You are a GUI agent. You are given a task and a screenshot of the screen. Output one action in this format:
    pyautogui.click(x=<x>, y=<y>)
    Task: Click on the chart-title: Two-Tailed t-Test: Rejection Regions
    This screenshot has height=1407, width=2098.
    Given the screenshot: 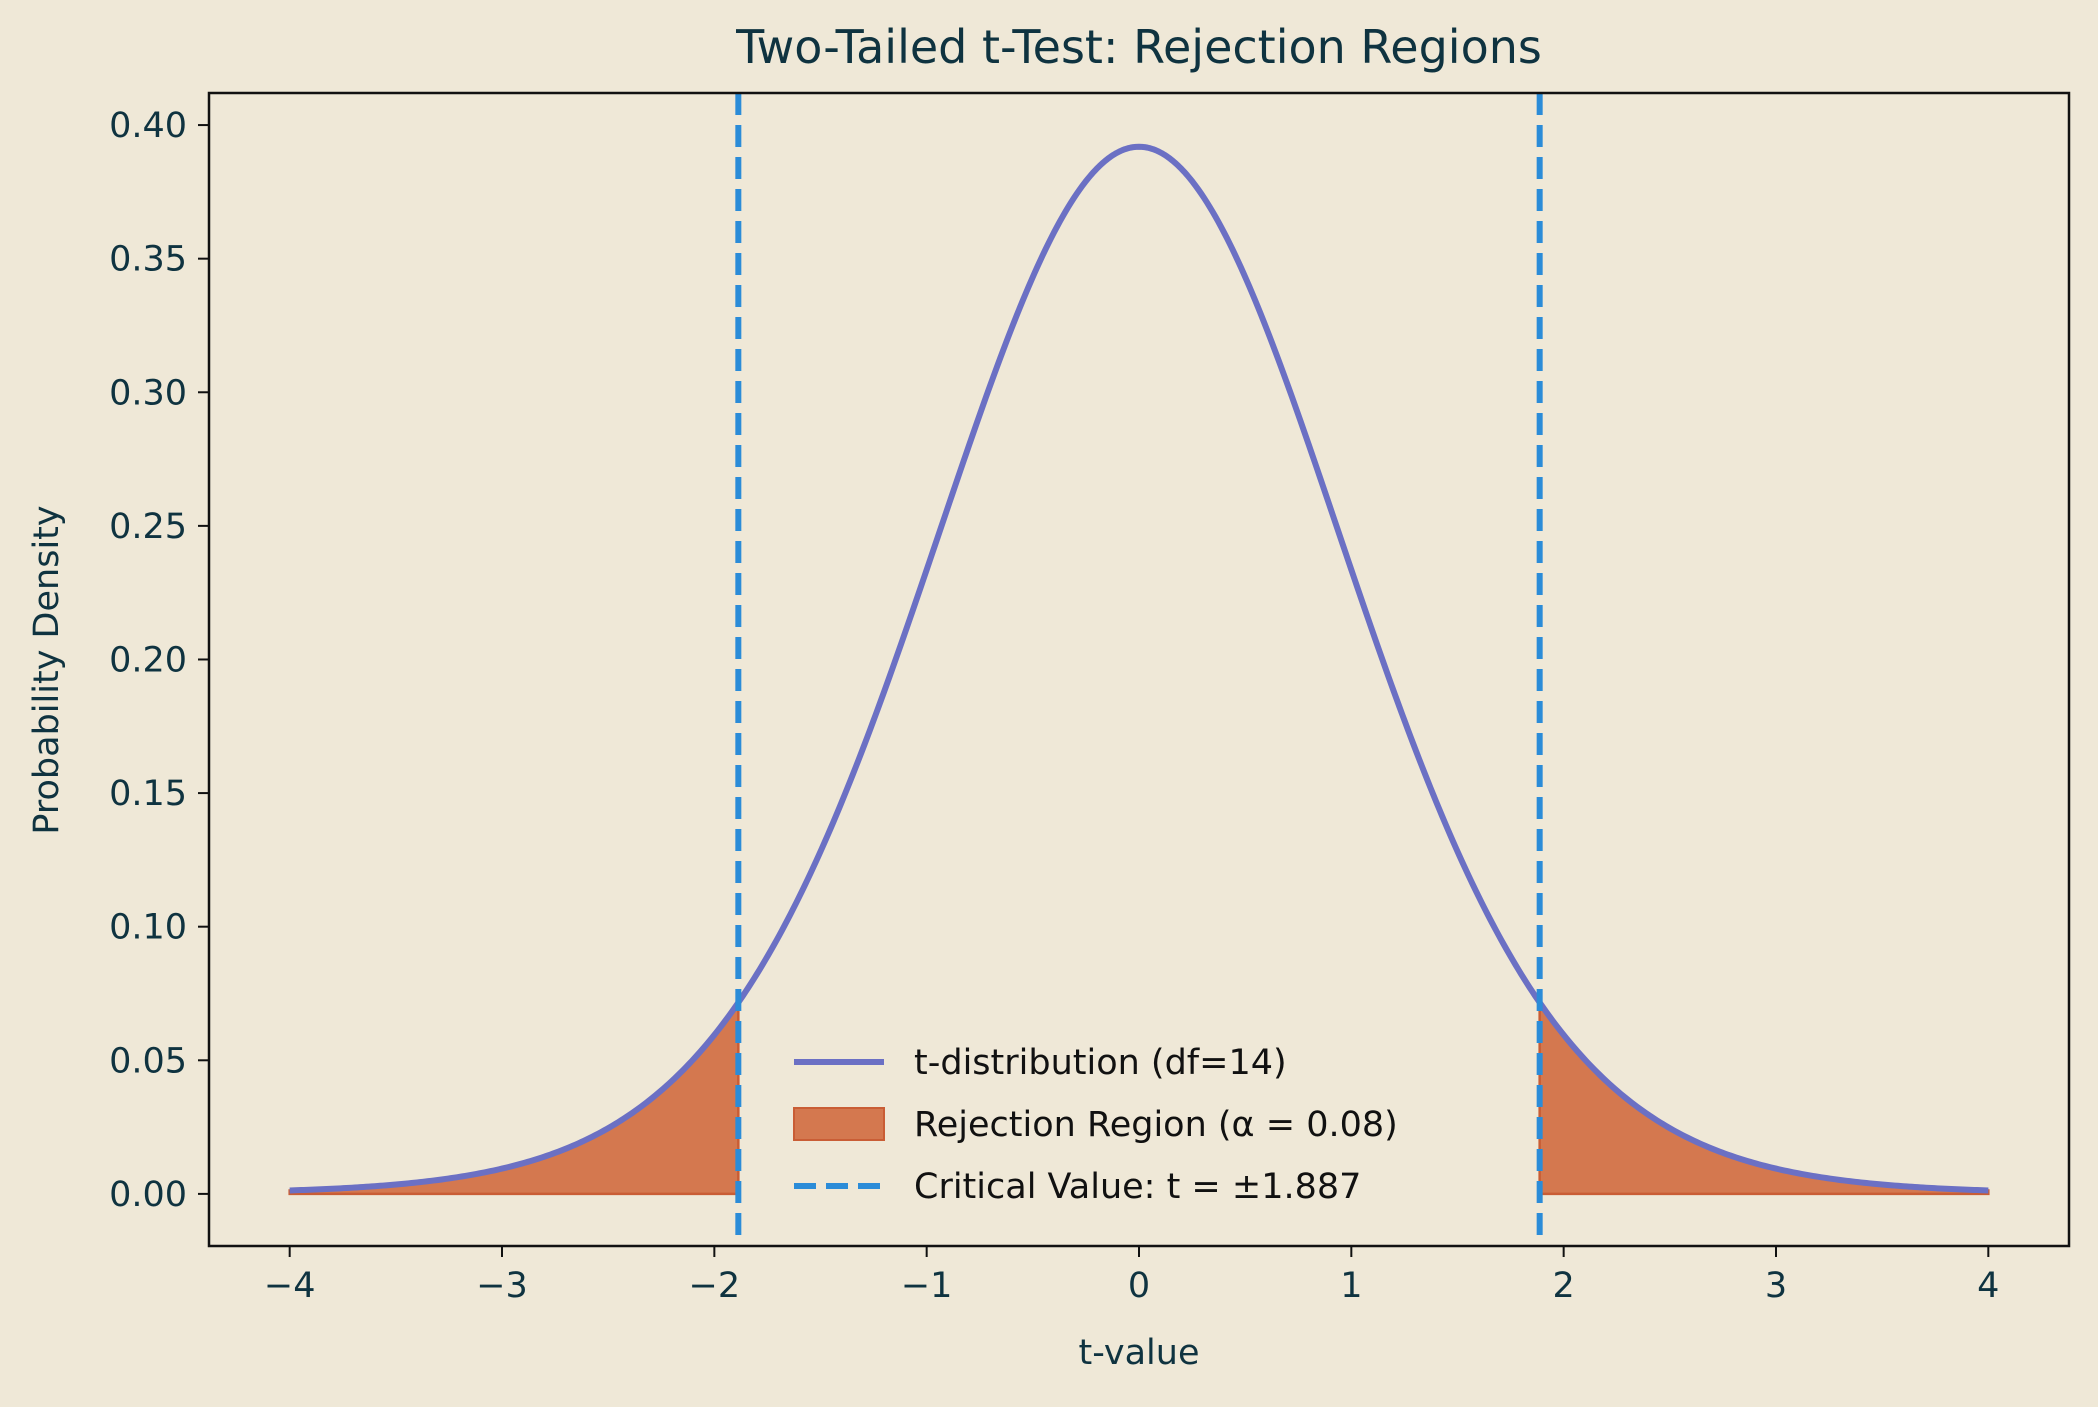 What is the action you would take?
    pyautogui.click(x=1138, y=47)
    